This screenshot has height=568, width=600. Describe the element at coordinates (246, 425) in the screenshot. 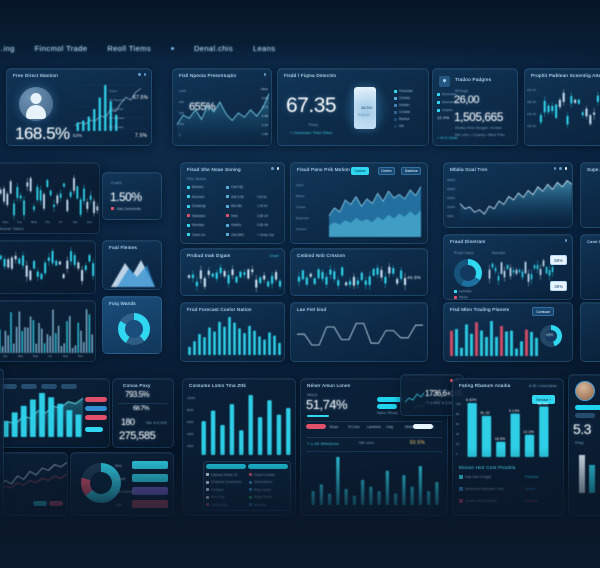

I see `consumer-time-bars` at that location.